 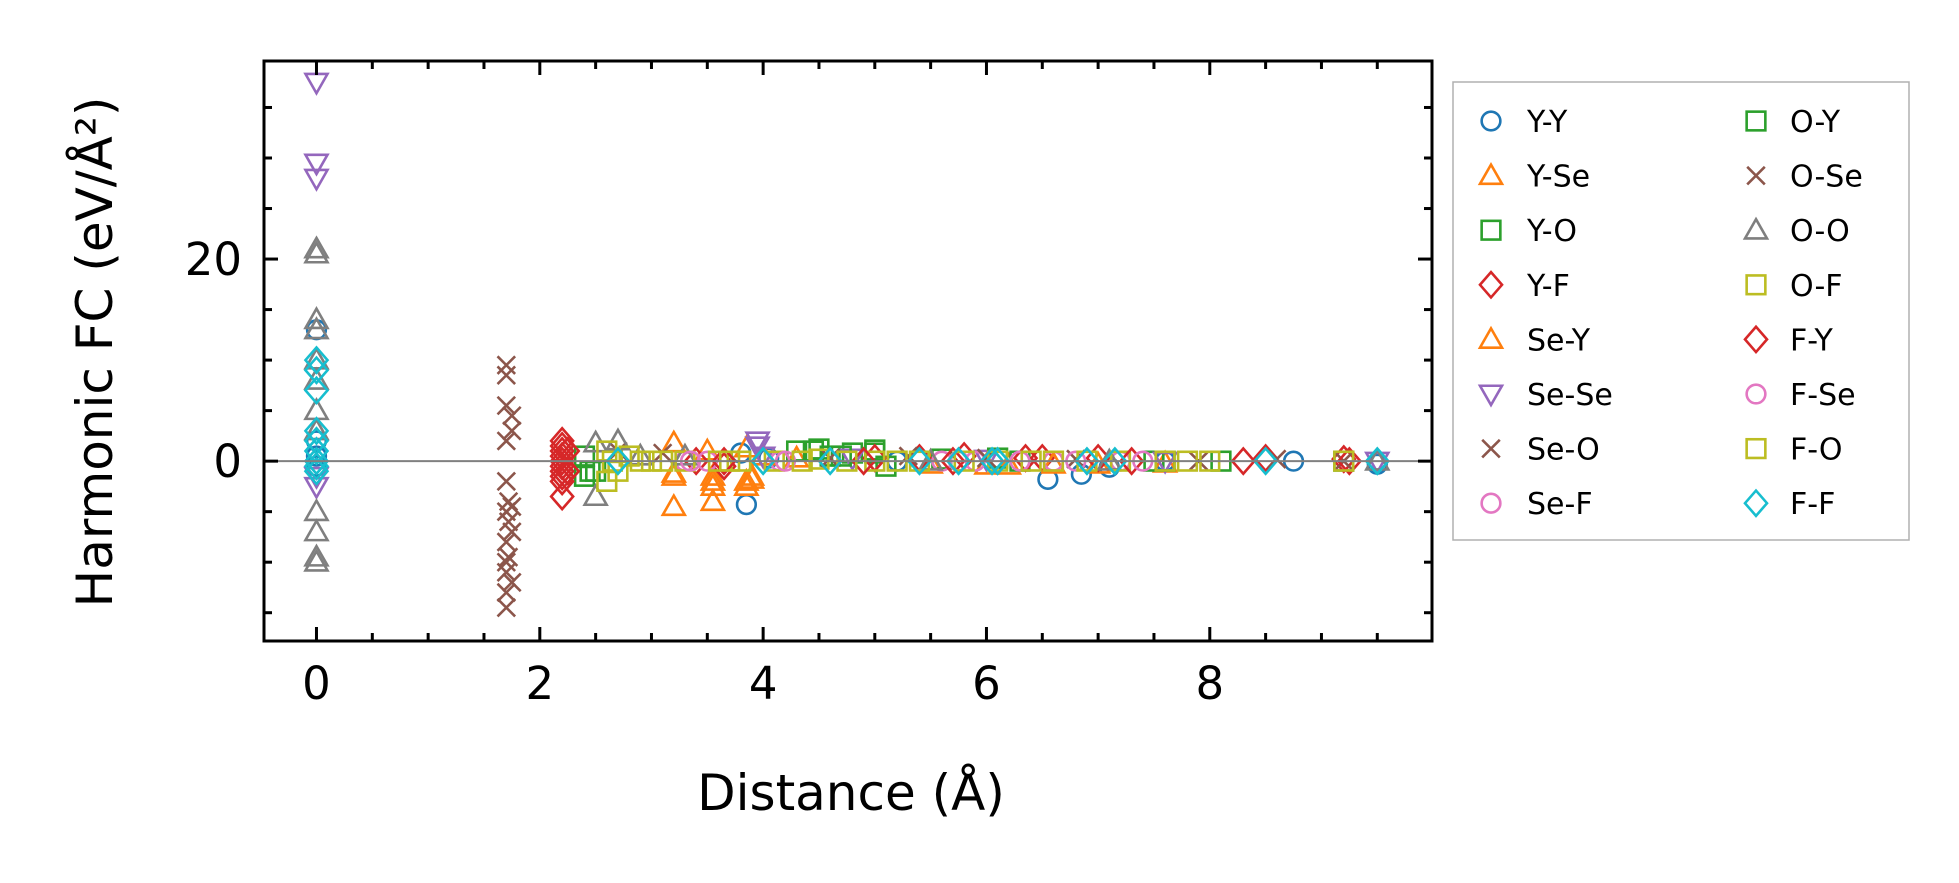 I want to click on legend-entry: F-Se, so click(x=1800, y=395).